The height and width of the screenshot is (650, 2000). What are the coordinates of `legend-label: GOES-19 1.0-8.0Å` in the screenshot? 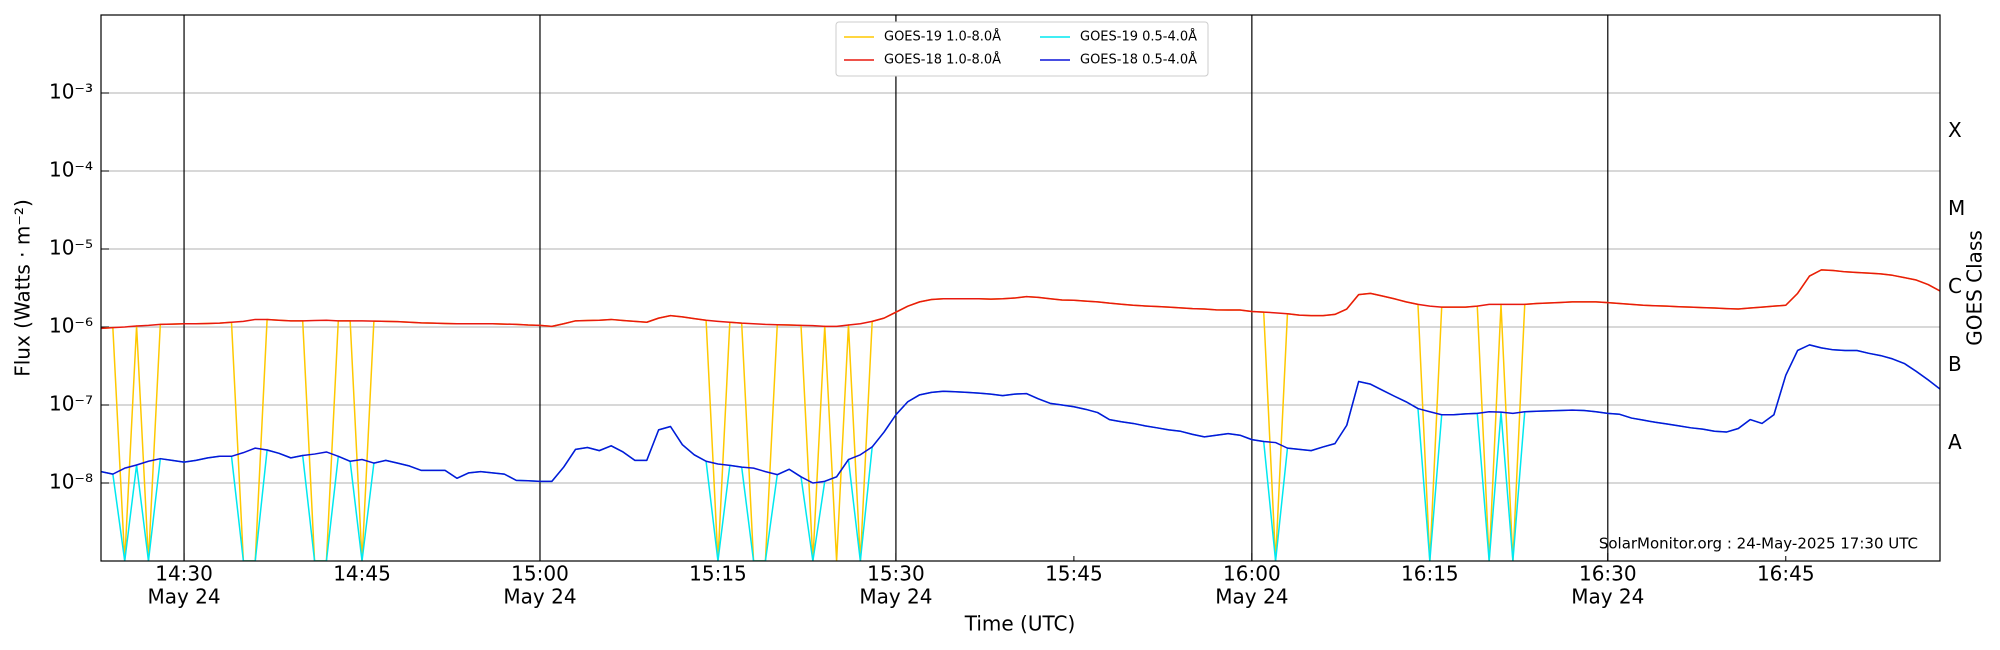 It's located at (942, 37).